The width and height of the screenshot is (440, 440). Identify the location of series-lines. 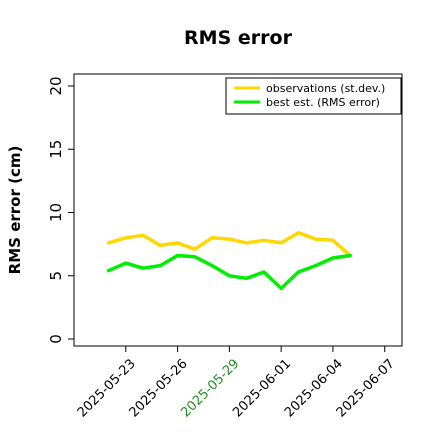
(229, 260).